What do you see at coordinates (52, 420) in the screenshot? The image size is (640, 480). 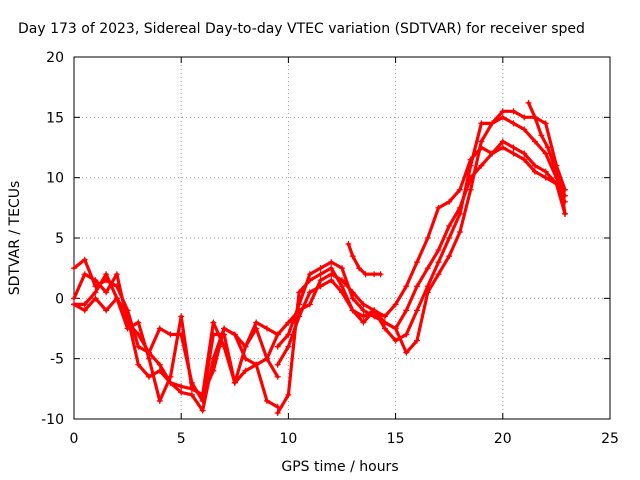 I see `y-tick-label: -10` at bounding box center [52, 420].